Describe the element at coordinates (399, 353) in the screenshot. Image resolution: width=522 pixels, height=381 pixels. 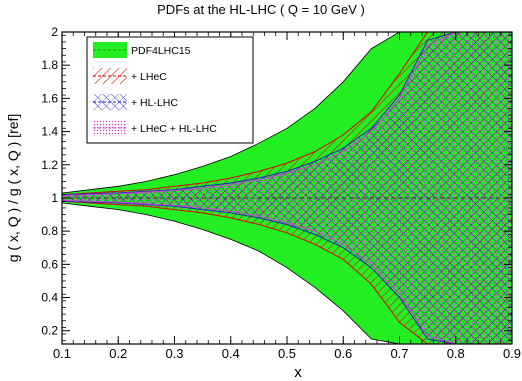
I see `x-tick-label: 0.7` at that location.